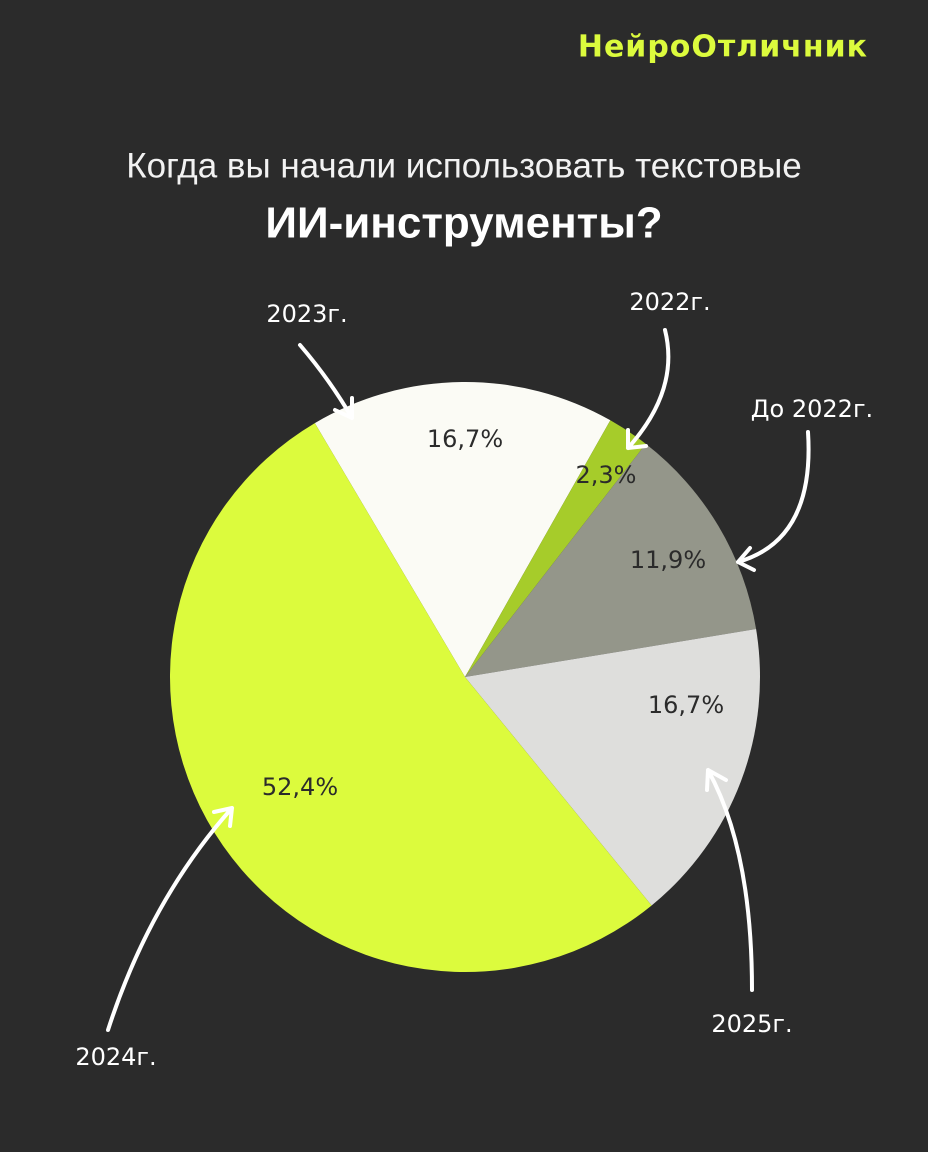 The image size is (928, 1152). What do you see at coordinates (669, 302) in the screenshot?
I see `legend-label: 2022г.` at bounding box center [669, 302].